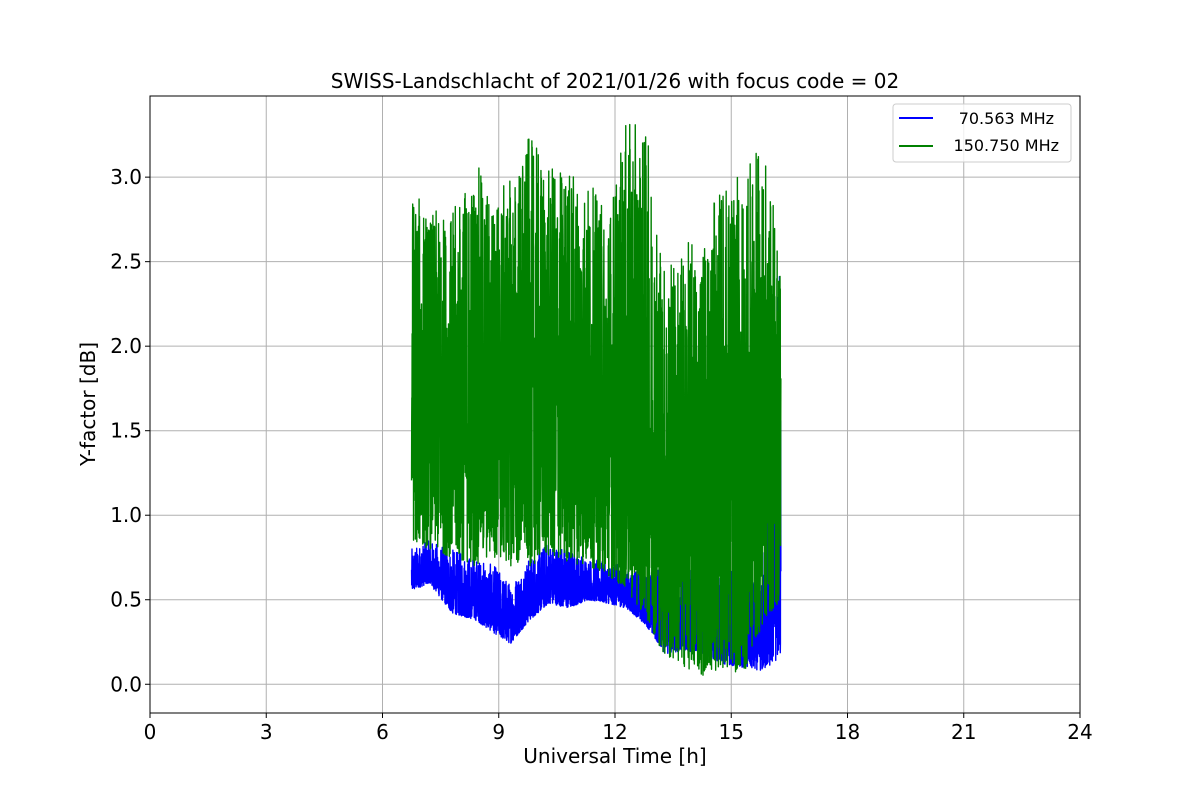  What do you see at coordinates (126, 346) in the screenshot?
I see `y-tick-label: 2.0` at bounding box center [126, 346].